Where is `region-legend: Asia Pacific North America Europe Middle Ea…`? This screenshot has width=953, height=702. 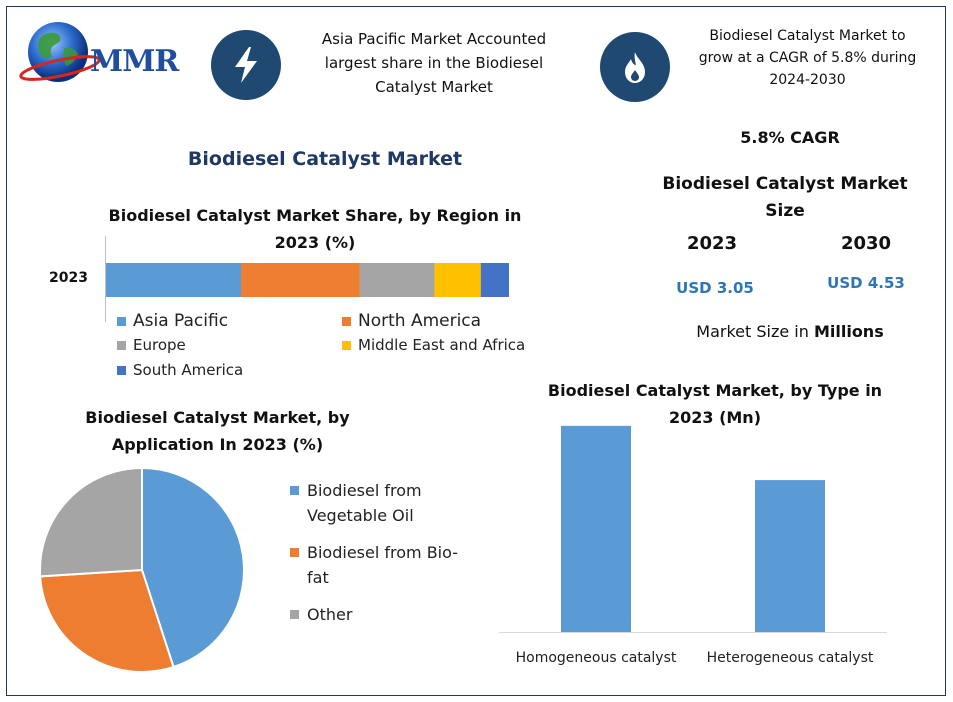 region-legend: Asia Pacific North America Europe Middle Ea… is located at coordinates (337, 348).